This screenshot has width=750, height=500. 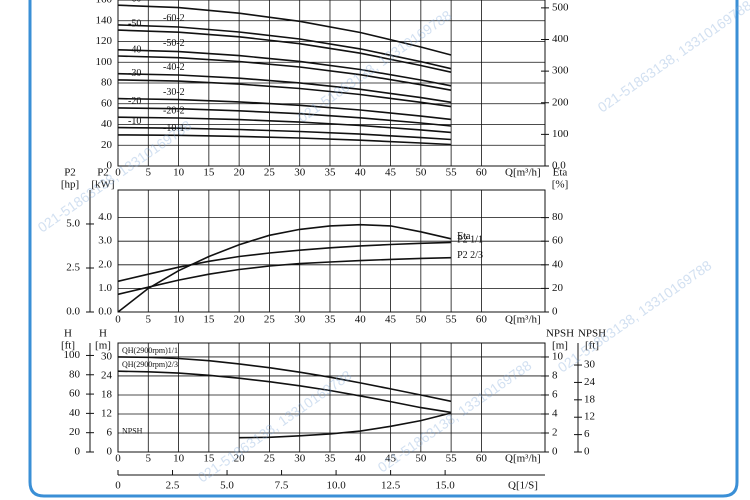 I want to click on series-label: P2 1/1, so click(x=470, y=240).